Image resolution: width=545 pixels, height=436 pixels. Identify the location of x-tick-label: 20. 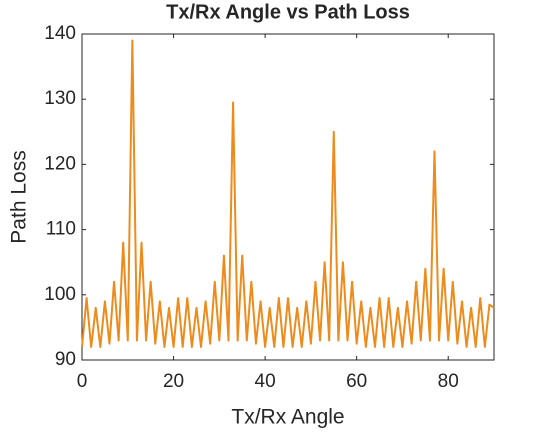
(173, 381).